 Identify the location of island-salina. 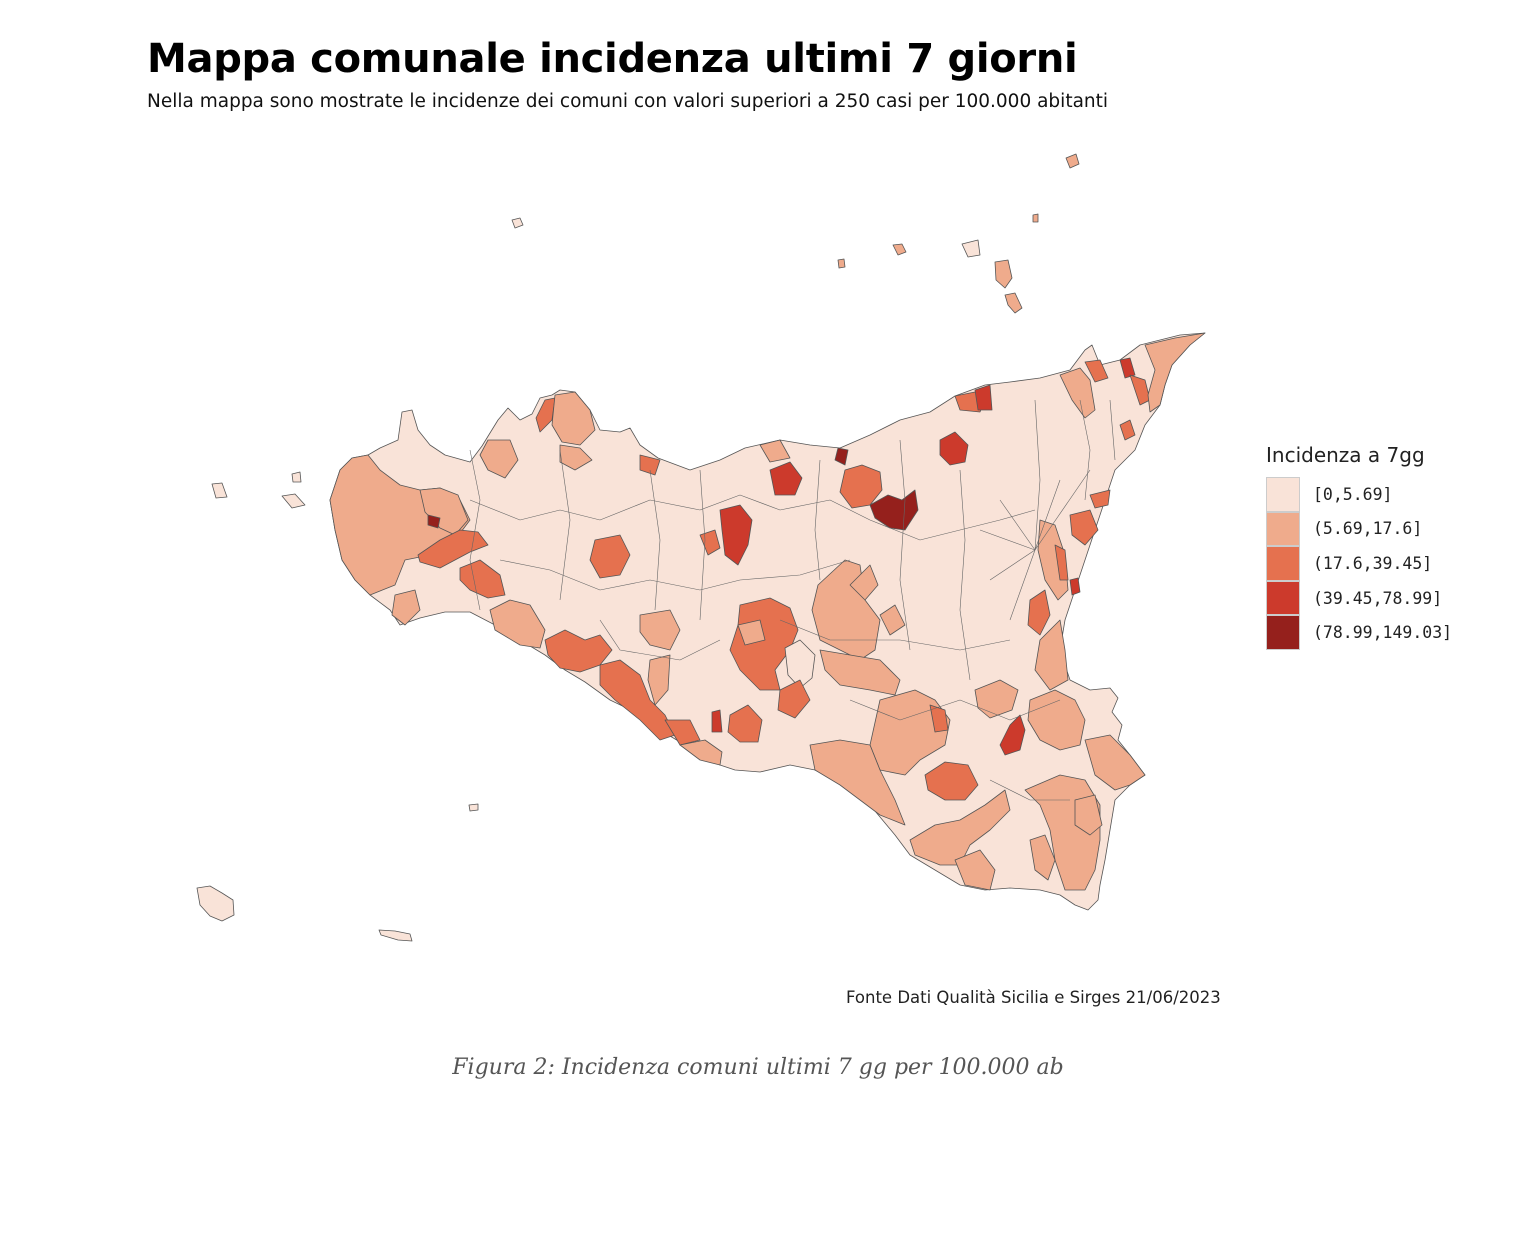
(971, 248).